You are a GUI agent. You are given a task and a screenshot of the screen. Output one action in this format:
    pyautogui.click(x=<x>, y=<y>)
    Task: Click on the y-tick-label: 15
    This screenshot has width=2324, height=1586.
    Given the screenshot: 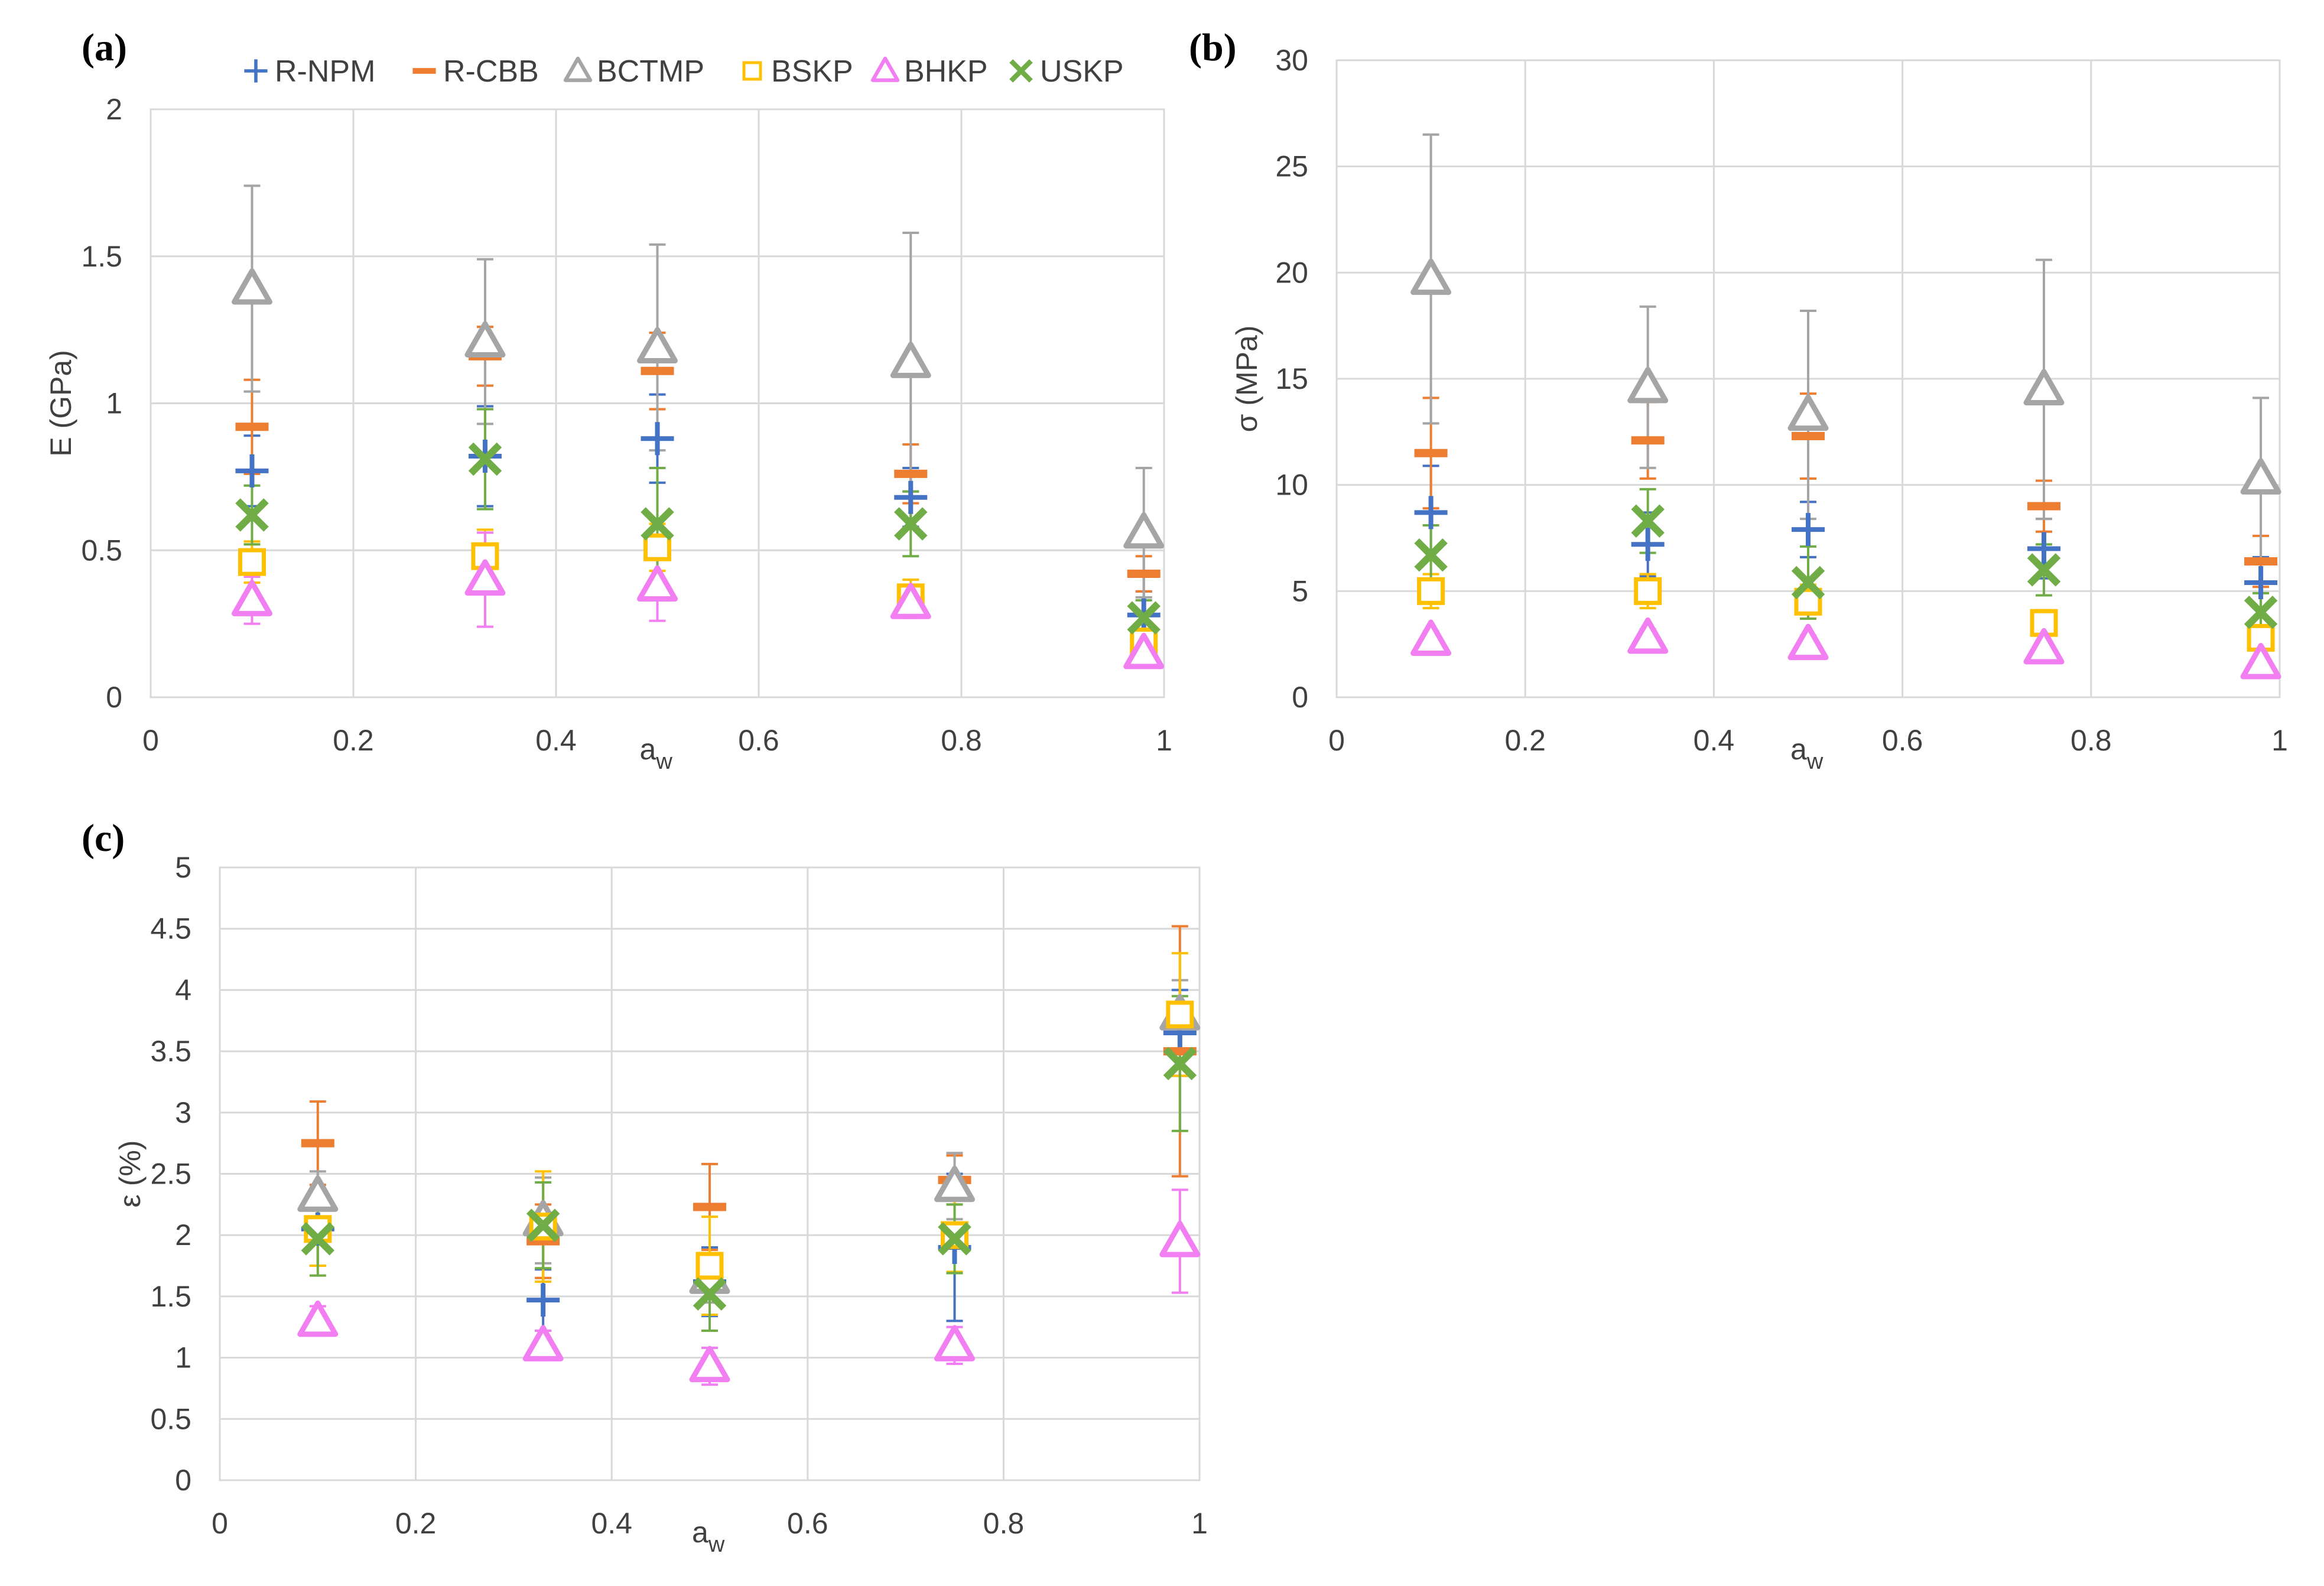 What is the action you would take?
    pyautogui.click(x=1291, y=378)
    